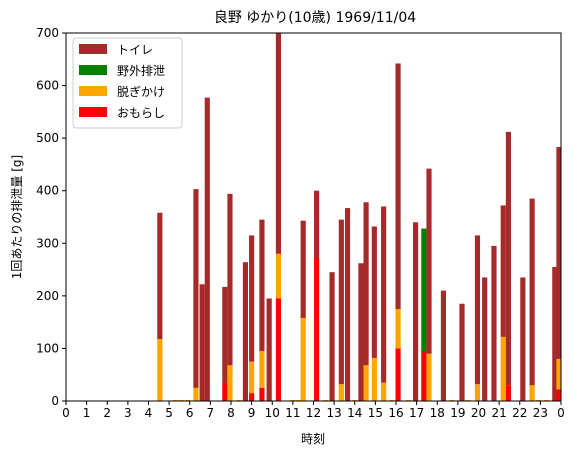  Describe the element at coordinates (141, 113) in the screenshot. I see `legend-label: おもらし` at that location.